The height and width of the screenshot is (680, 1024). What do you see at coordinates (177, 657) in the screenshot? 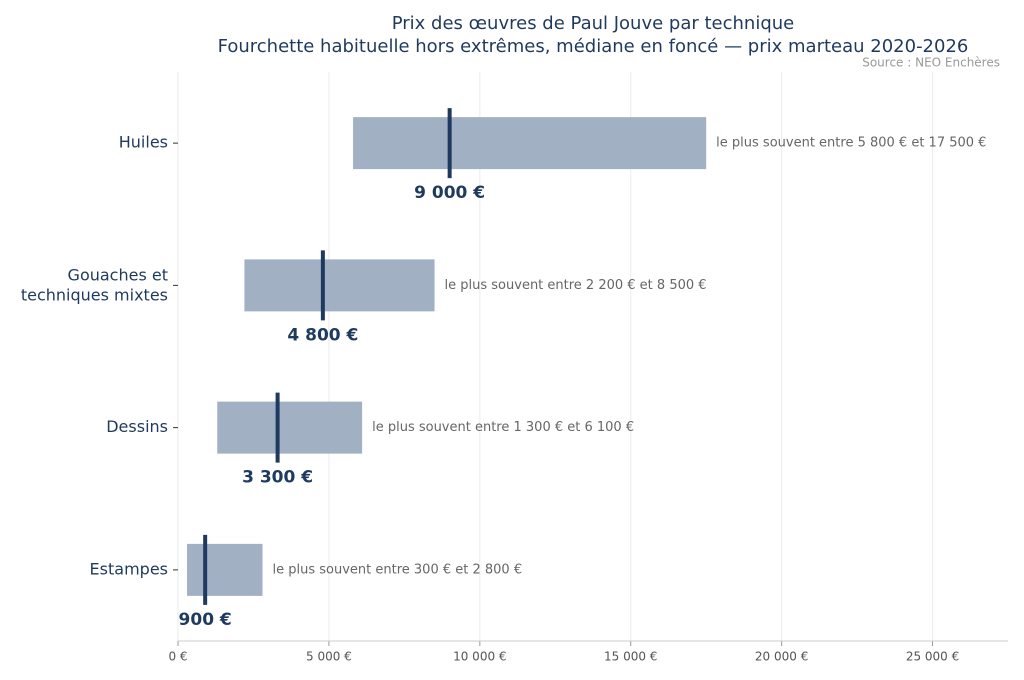
I see `x-tick-label: 0 €` at bounding box center [177, 657].